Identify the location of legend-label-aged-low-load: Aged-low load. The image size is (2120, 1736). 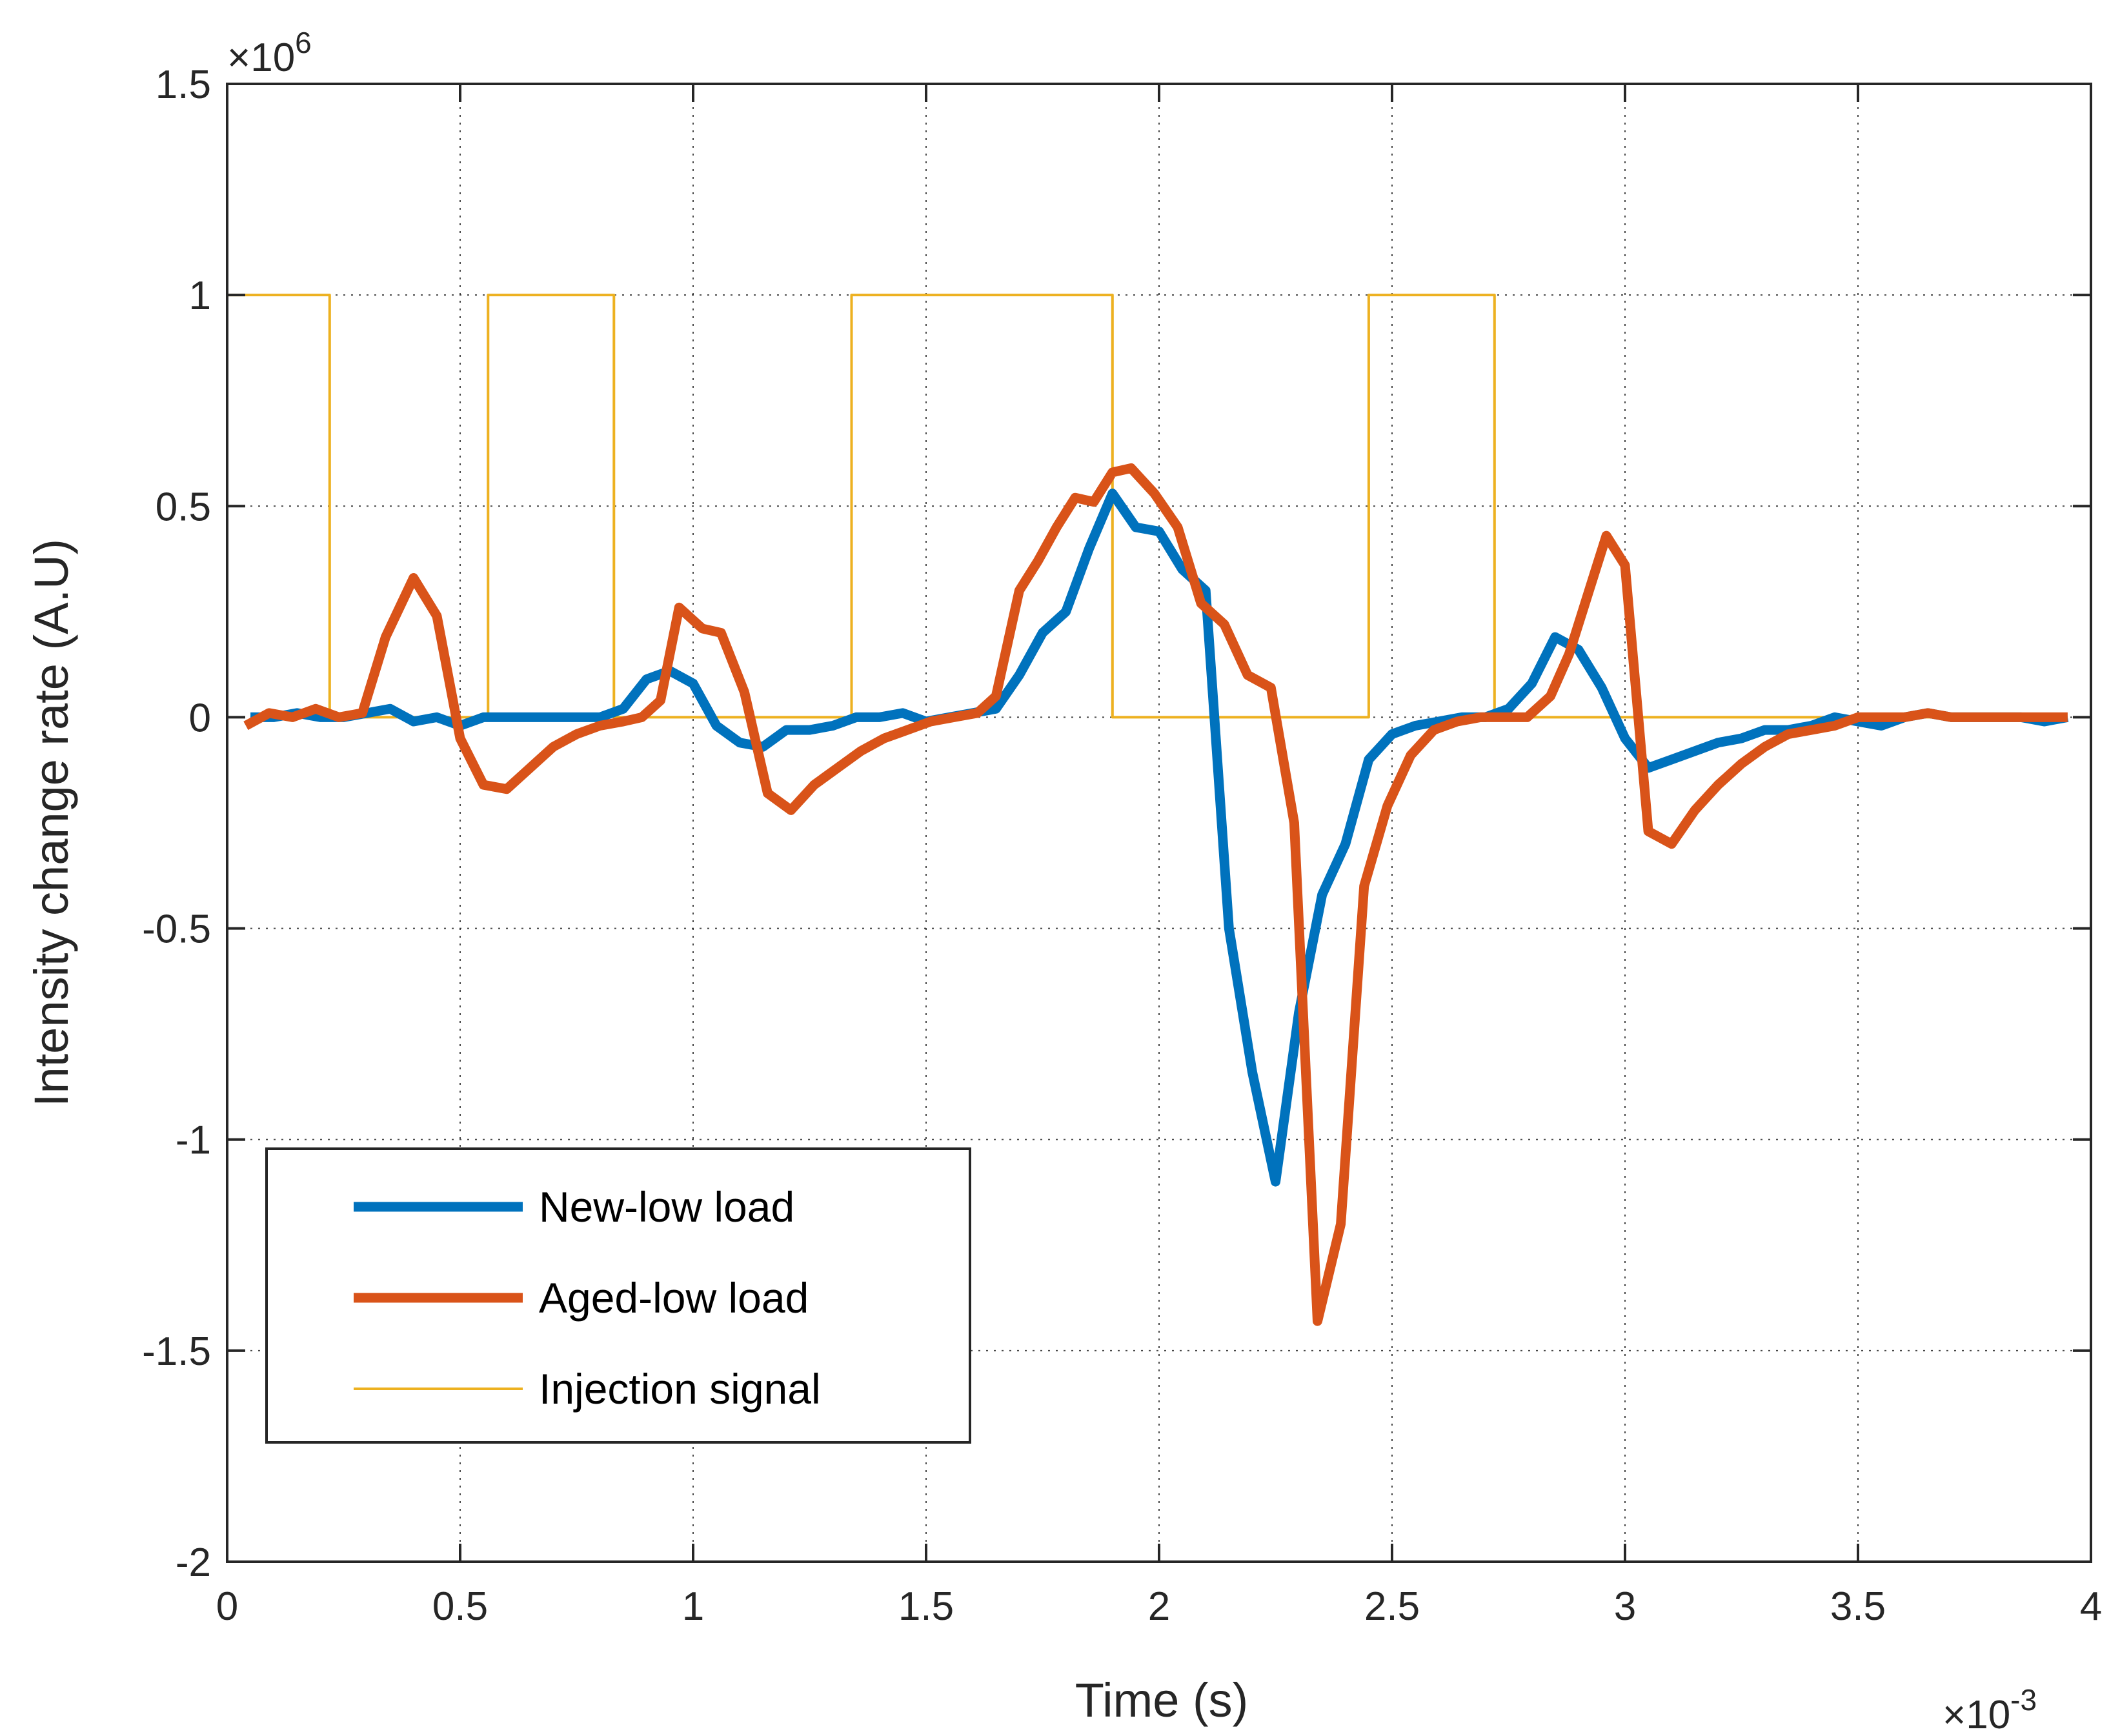
(674, 1298).